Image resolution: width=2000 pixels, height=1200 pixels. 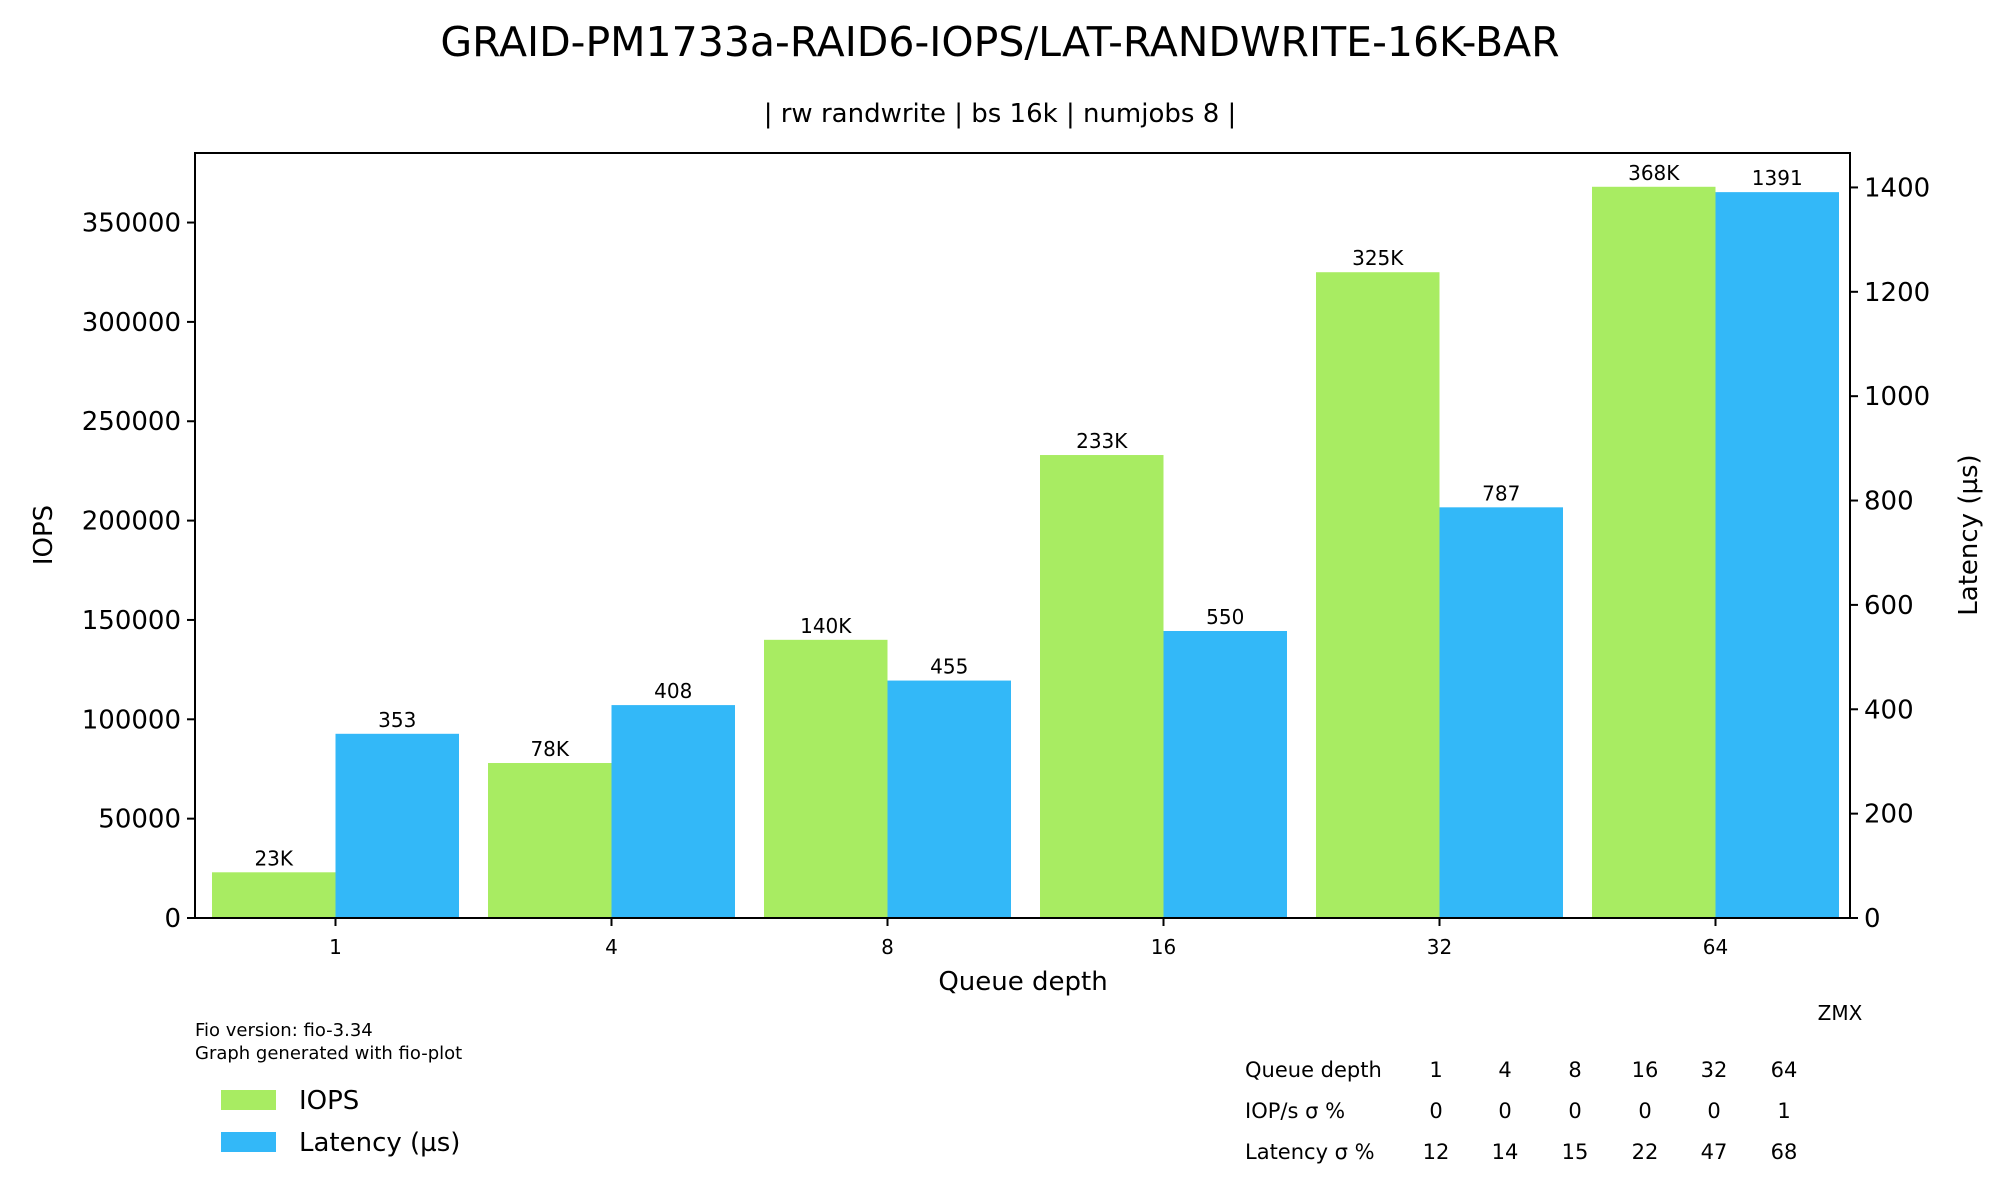 I want to click on y-left-tick-label: 0, so click(x=172, y=919).